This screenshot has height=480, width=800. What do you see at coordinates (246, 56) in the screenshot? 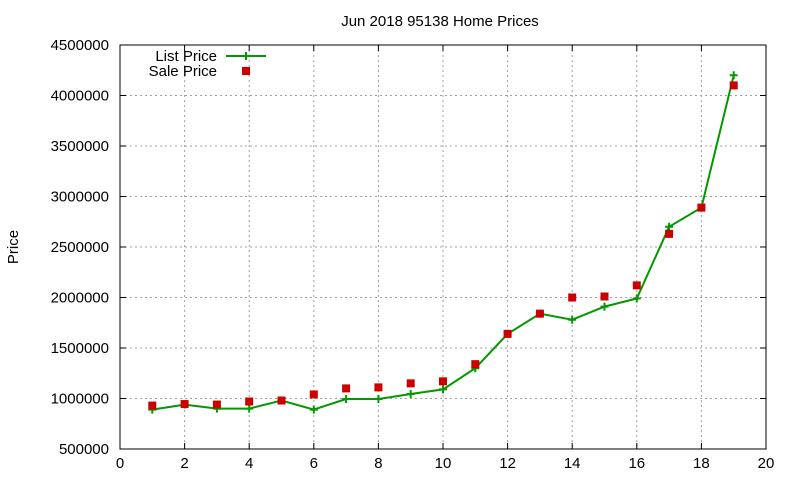
I see `legend-marker-list-price` at bounding box center [246, 56].